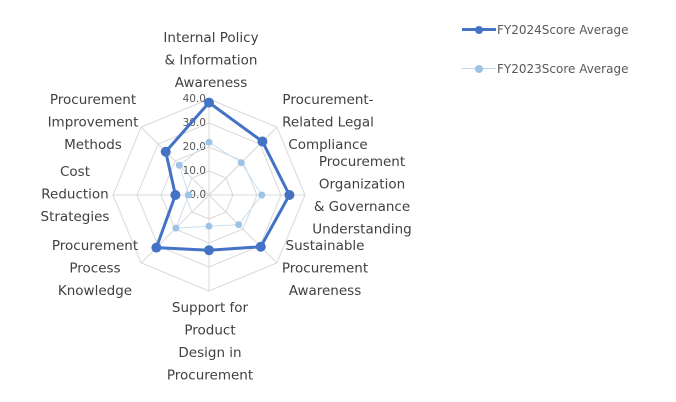 This screenshot has height=402, width=676. What do you see at coordinates (194, 171) in the screenshot?
I see `tick-label: 10.0` at bounding box center [194, 171].